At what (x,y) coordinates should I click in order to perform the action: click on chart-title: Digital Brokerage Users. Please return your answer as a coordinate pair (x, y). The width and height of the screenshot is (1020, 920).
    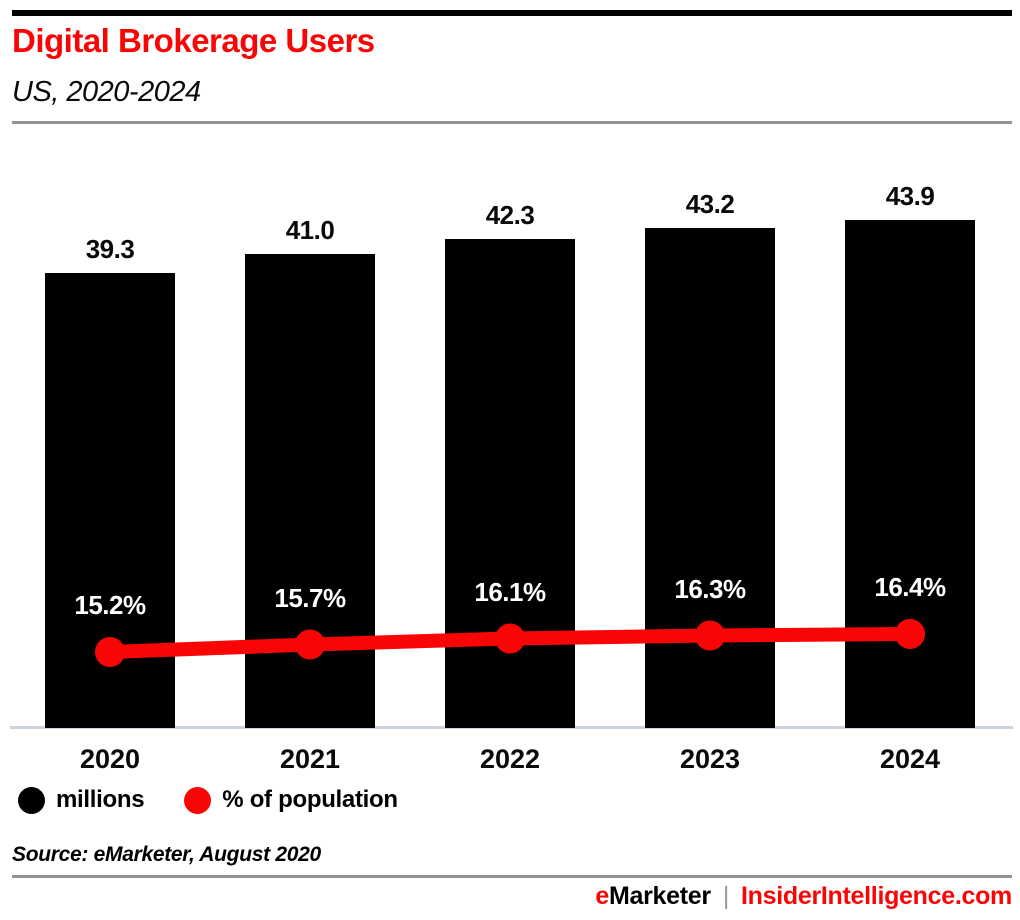
    Looking at the image, I should click on (193, 40).